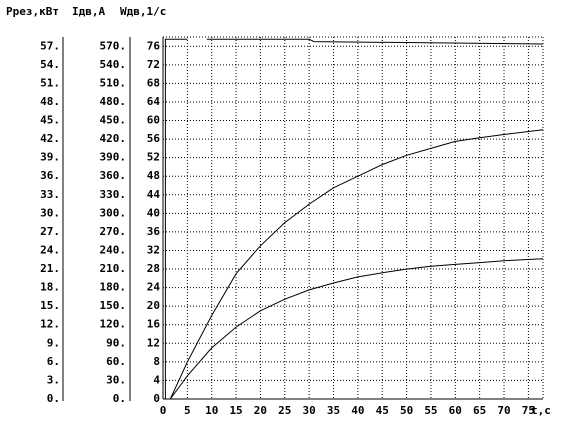 Image resolution: width=563 pixels, height=423 pixels. Describe the element at coordinates (113, 157) in the screenshot. I see `y3-tick-label: 390.` at that location.